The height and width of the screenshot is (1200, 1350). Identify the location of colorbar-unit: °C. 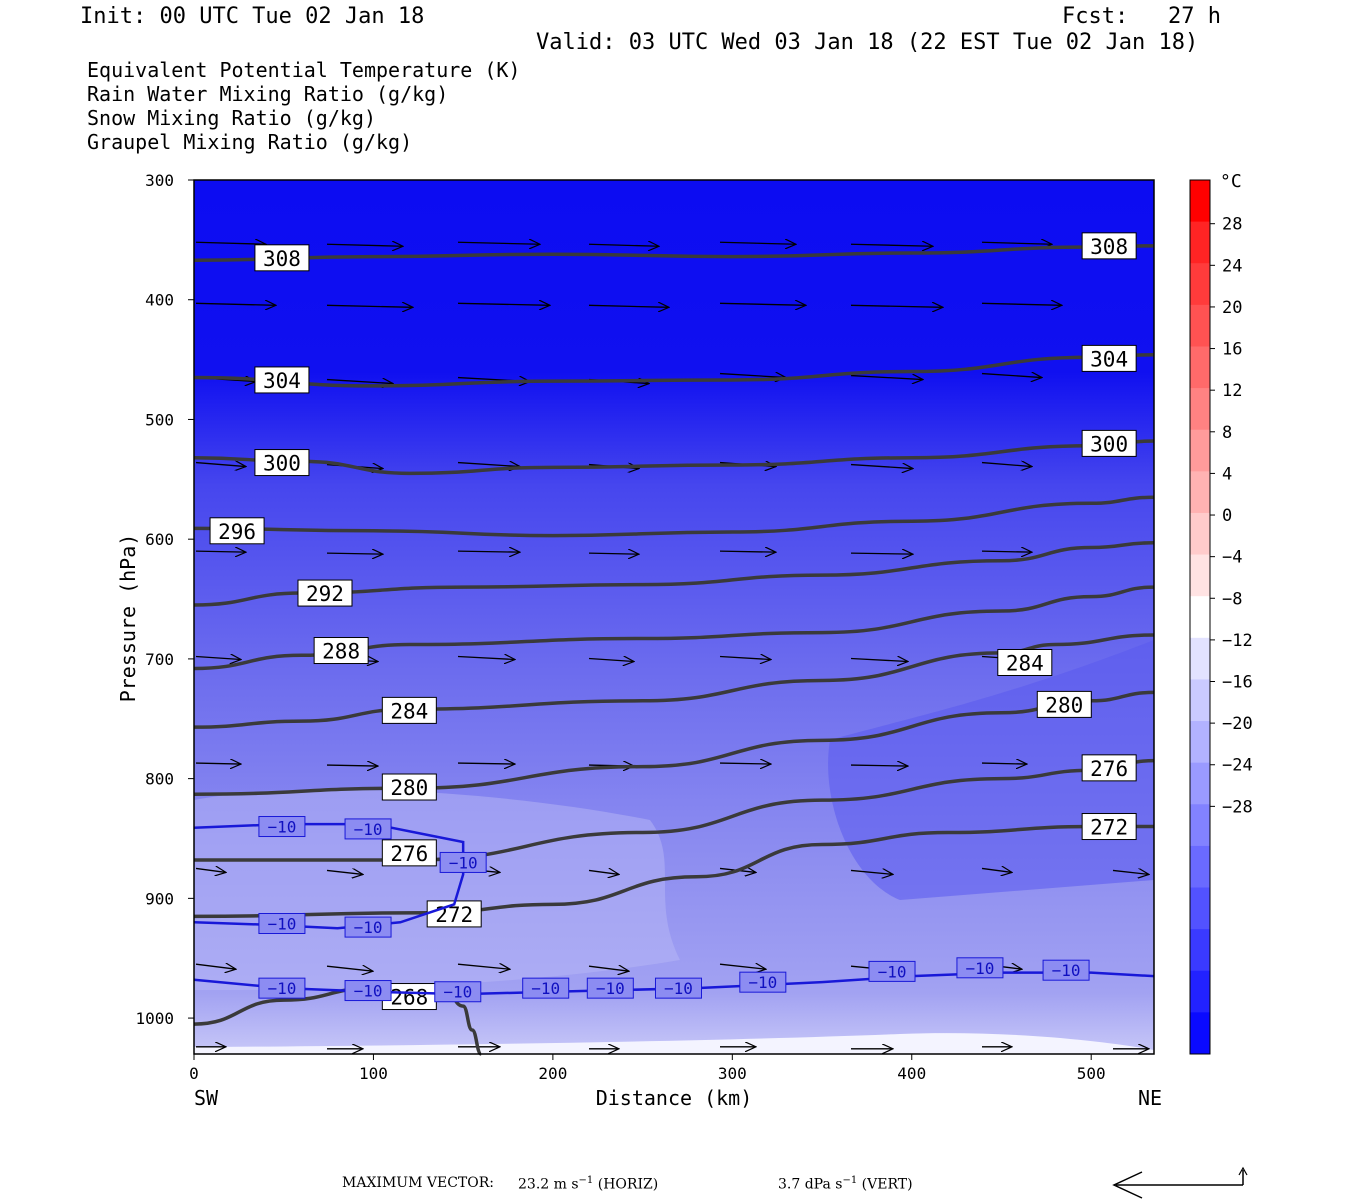
(1231, 181).